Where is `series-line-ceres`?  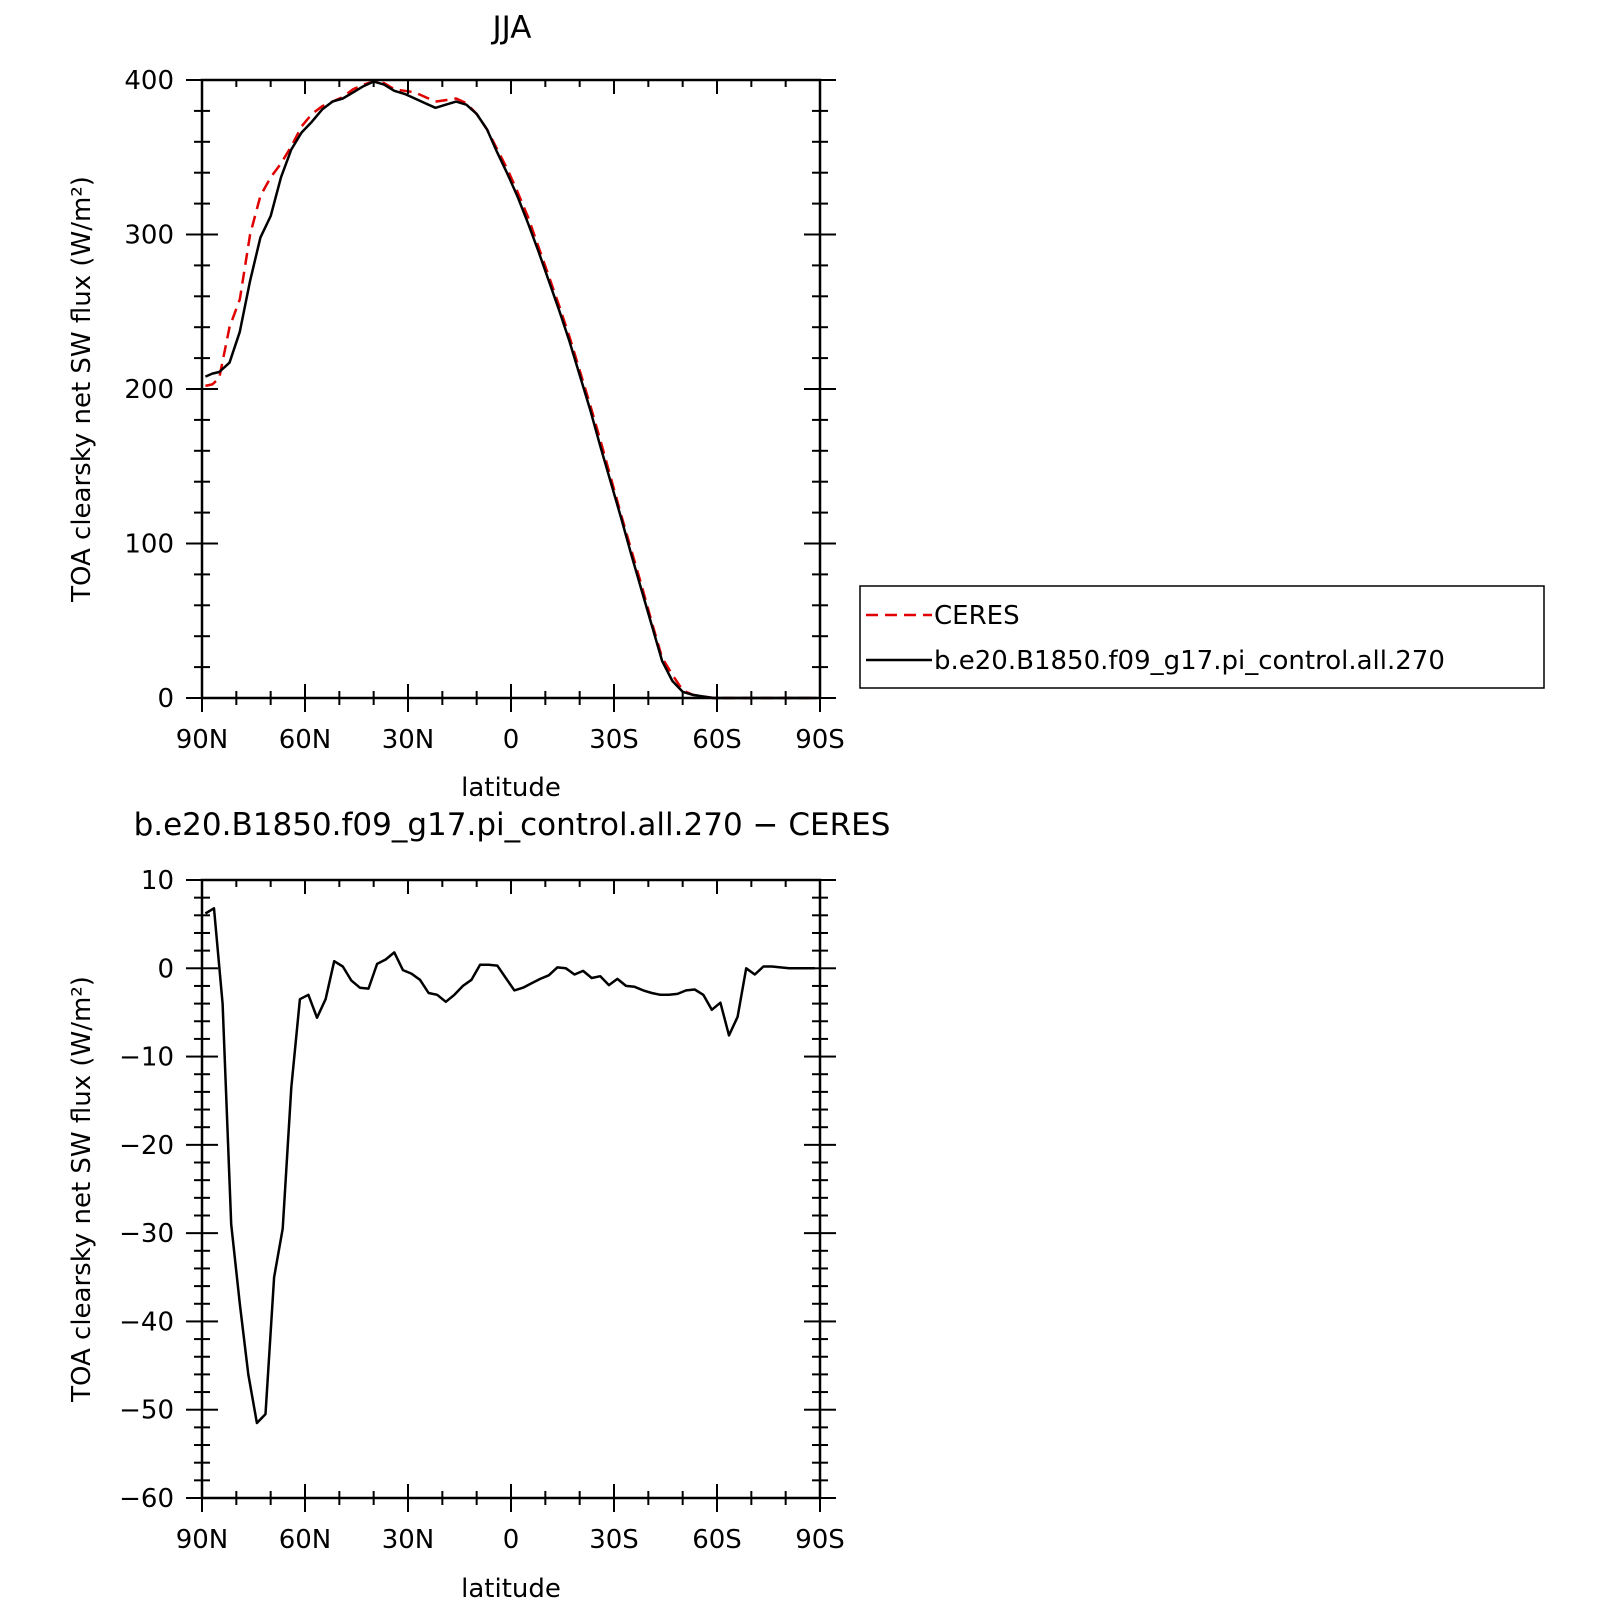 series-line-ceres is located at coordinates (511, 390).